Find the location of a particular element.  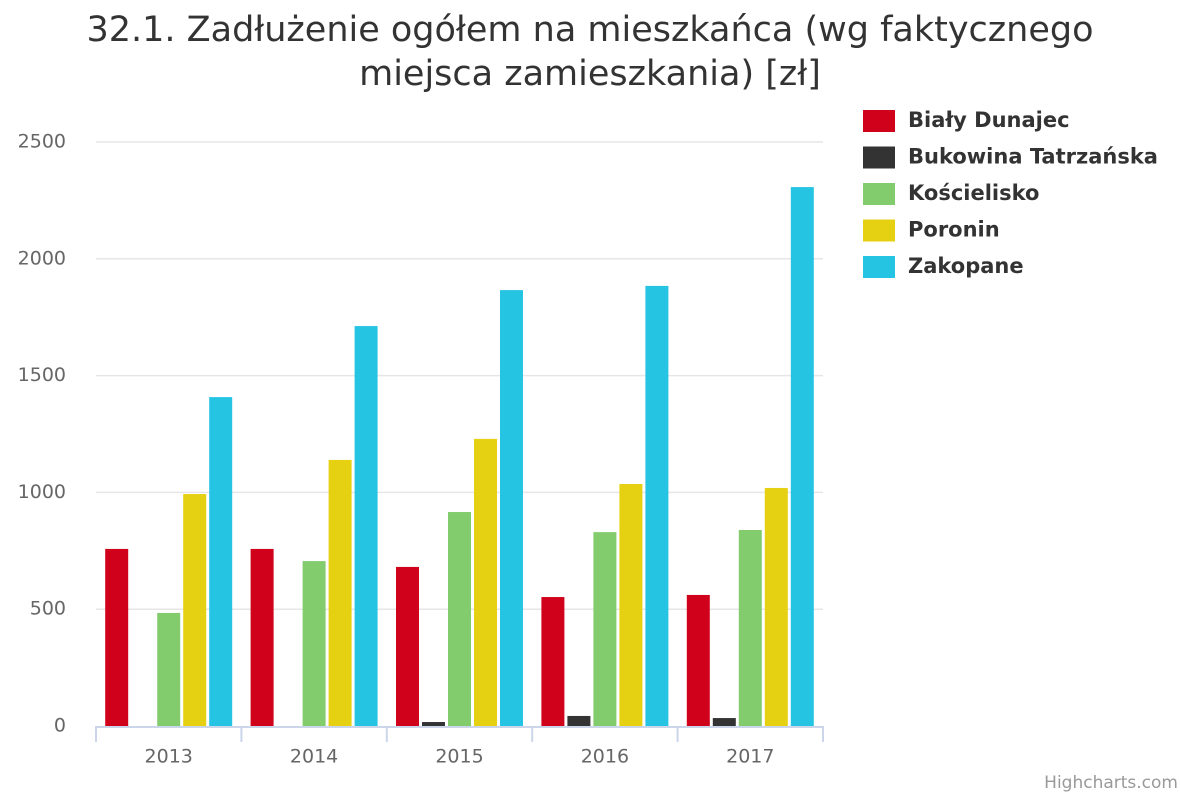

x-tick-label: 2015 is located at coordinates (459, 757).